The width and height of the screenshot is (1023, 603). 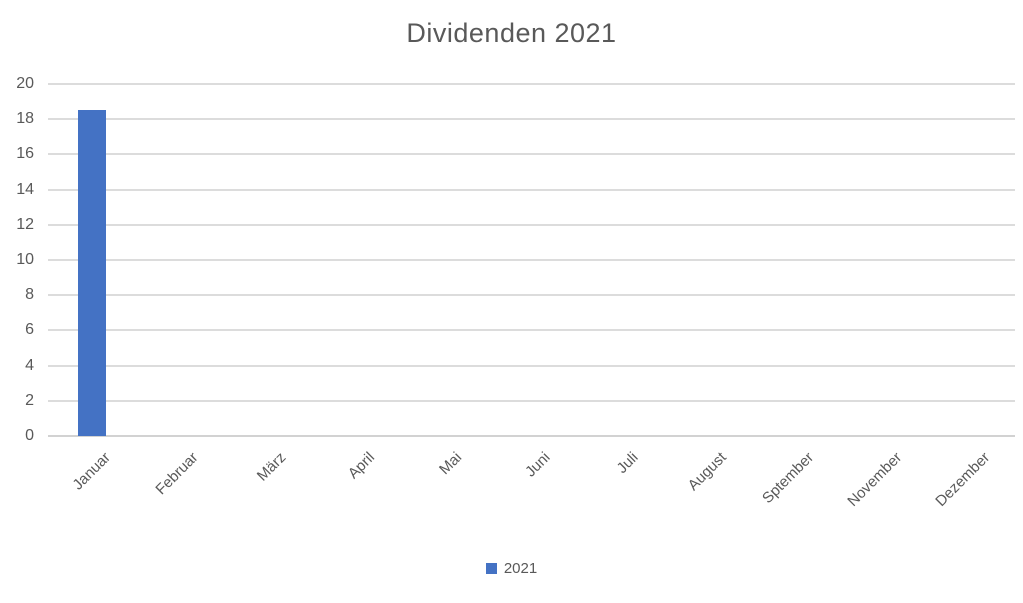 I want to click on bar-januar-2021, so click(x=91, y=273).